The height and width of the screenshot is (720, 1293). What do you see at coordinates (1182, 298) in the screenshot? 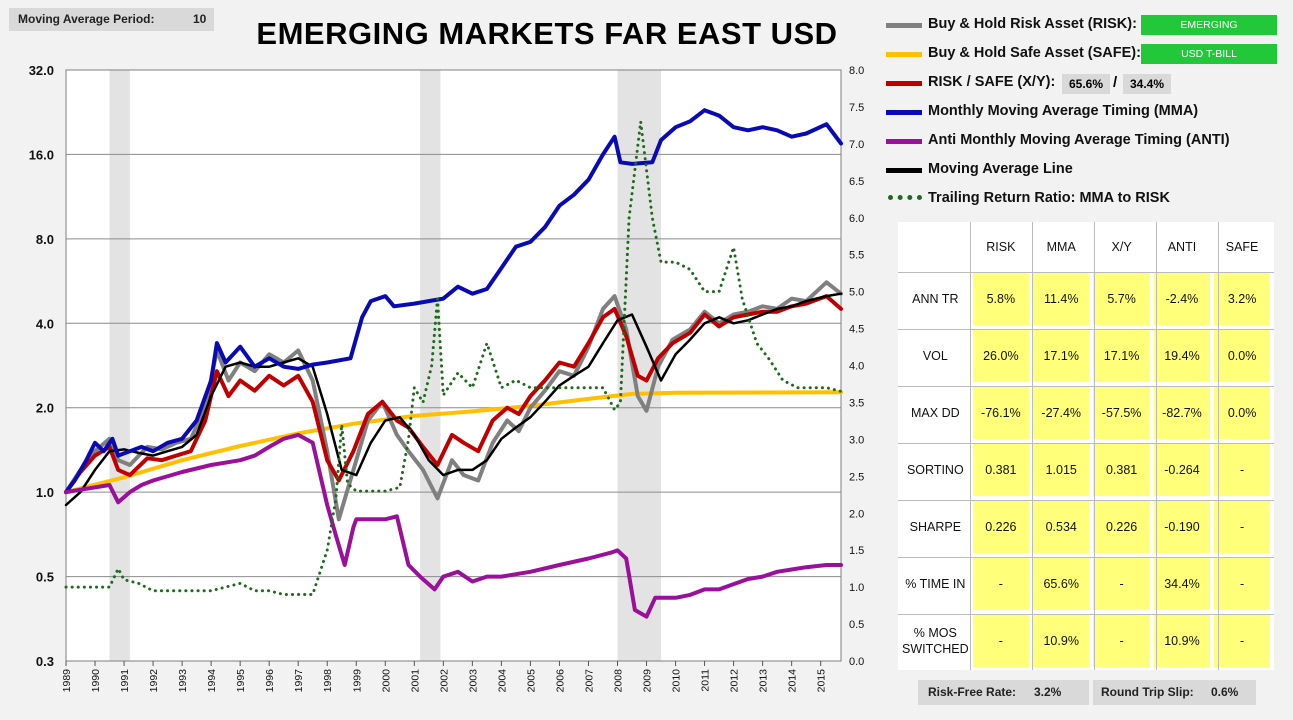
I see `stats-cell: -2.4%` at bounding box center [1182, 298].